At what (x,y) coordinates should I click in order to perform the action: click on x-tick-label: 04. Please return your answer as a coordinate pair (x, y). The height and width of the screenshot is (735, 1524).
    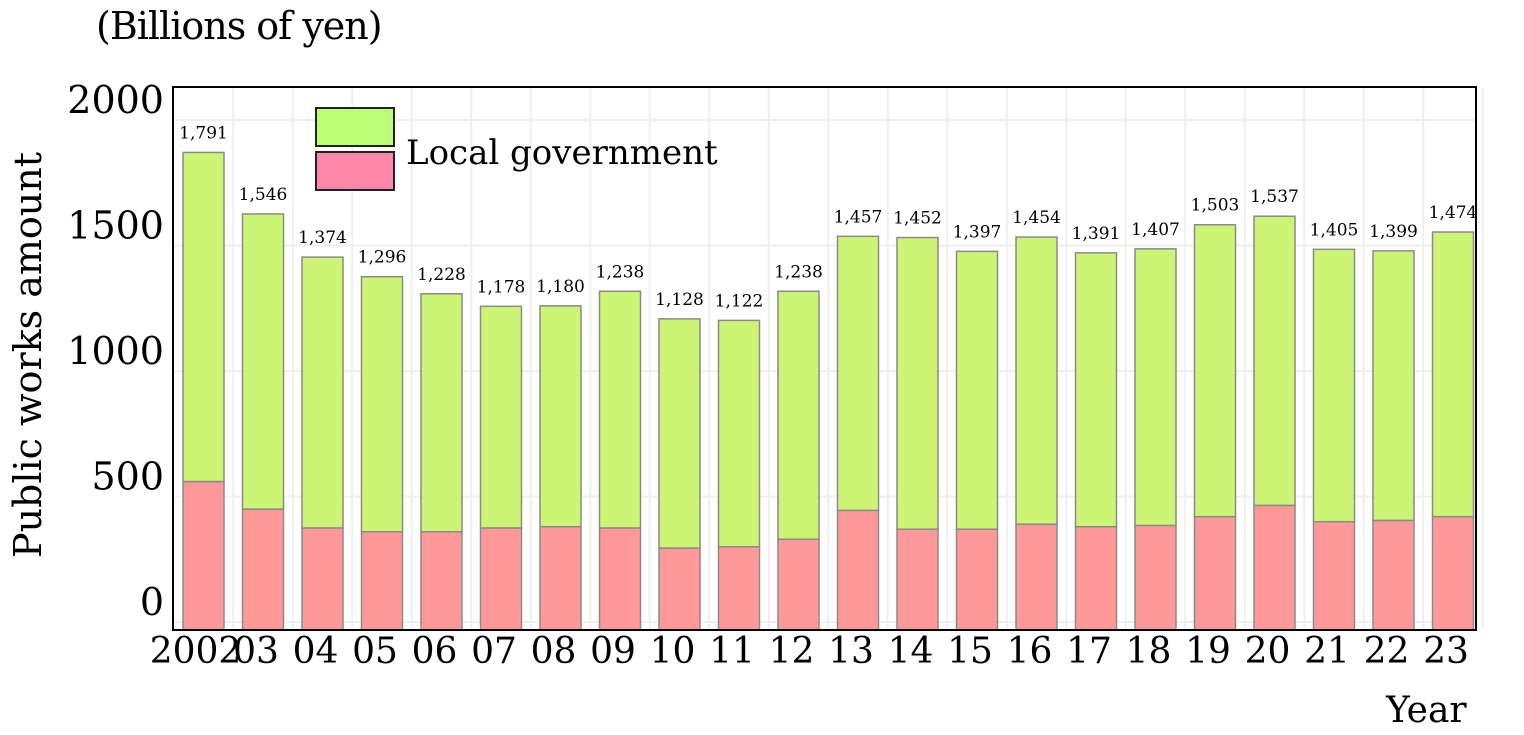
    Looking at the image, I should click on (316, 651).